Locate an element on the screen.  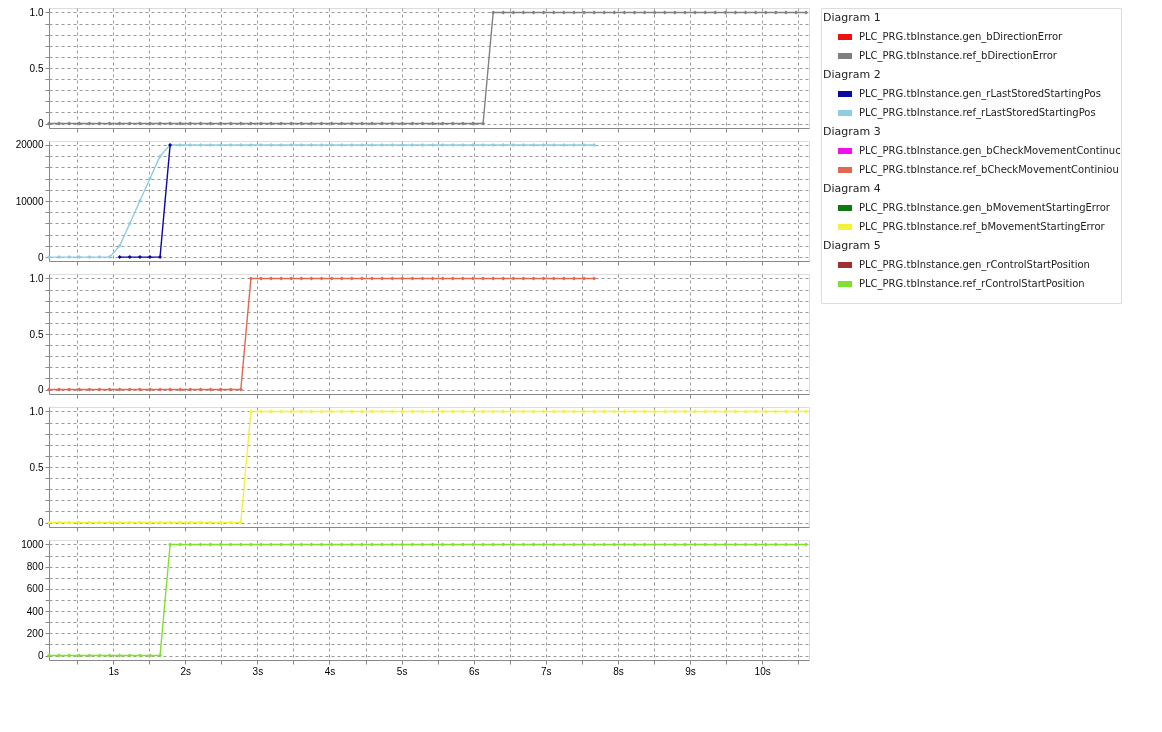
legend-label: PLC_PRG.tbInstance.gen_bDirectionError is located at coordinates (961, 37).